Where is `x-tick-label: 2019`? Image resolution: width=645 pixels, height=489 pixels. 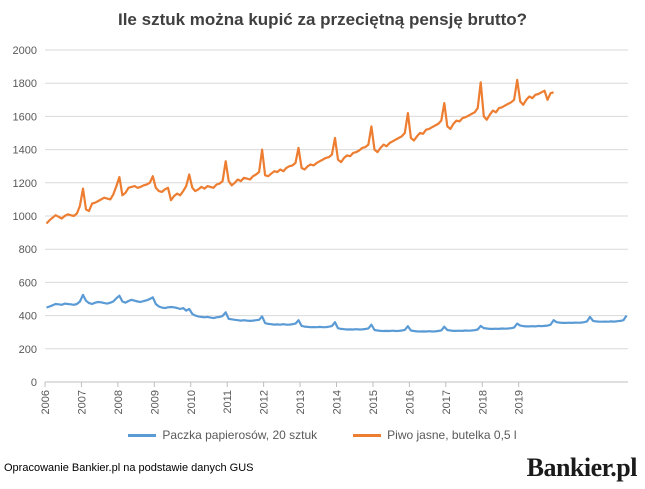 x-tick-label: 2019 is located at coordinates (520, 402).